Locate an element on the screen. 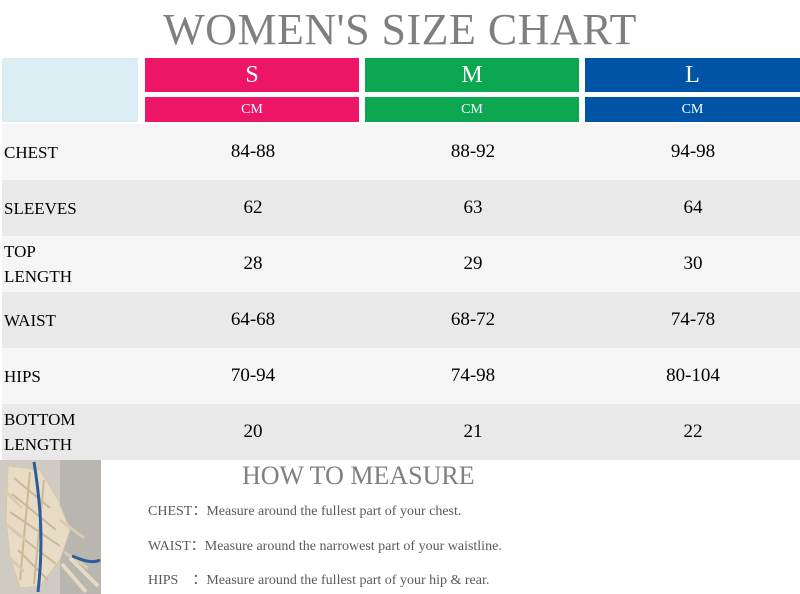 Image resolution: width=800 pixels, height=594 pixels. cell-s: 28 is located at coordinates (253, 263).